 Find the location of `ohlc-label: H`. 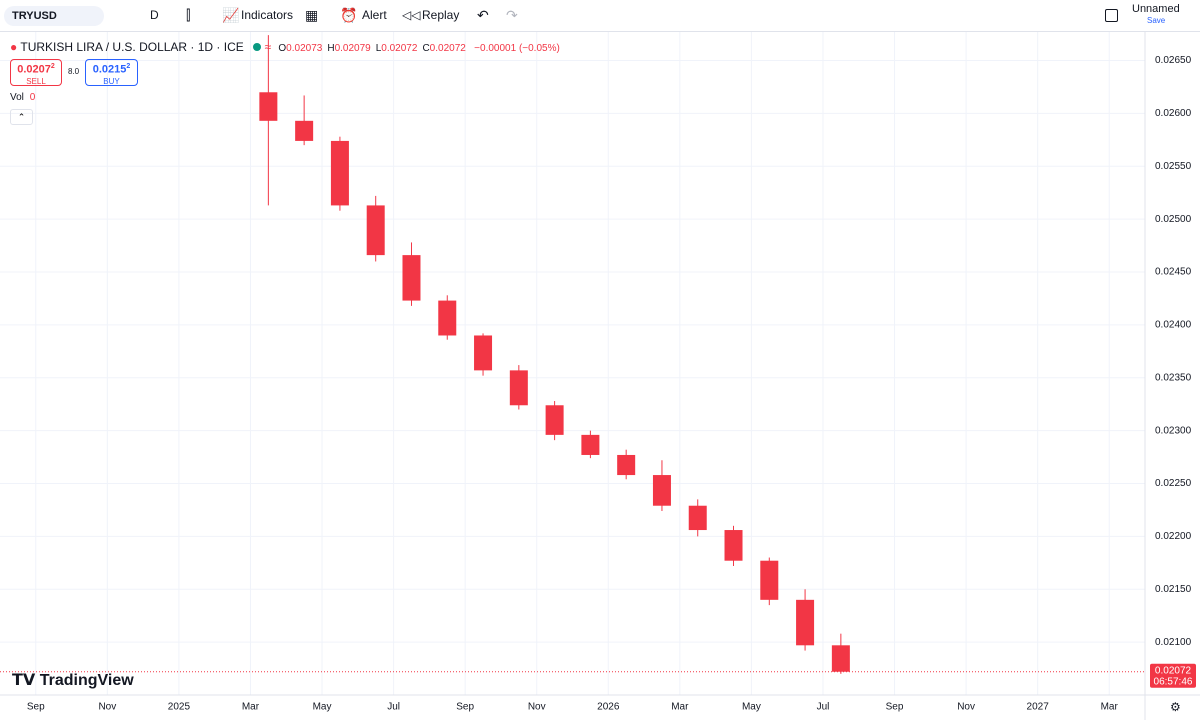

ohlc-label: H is located at coordinates (331, 48).